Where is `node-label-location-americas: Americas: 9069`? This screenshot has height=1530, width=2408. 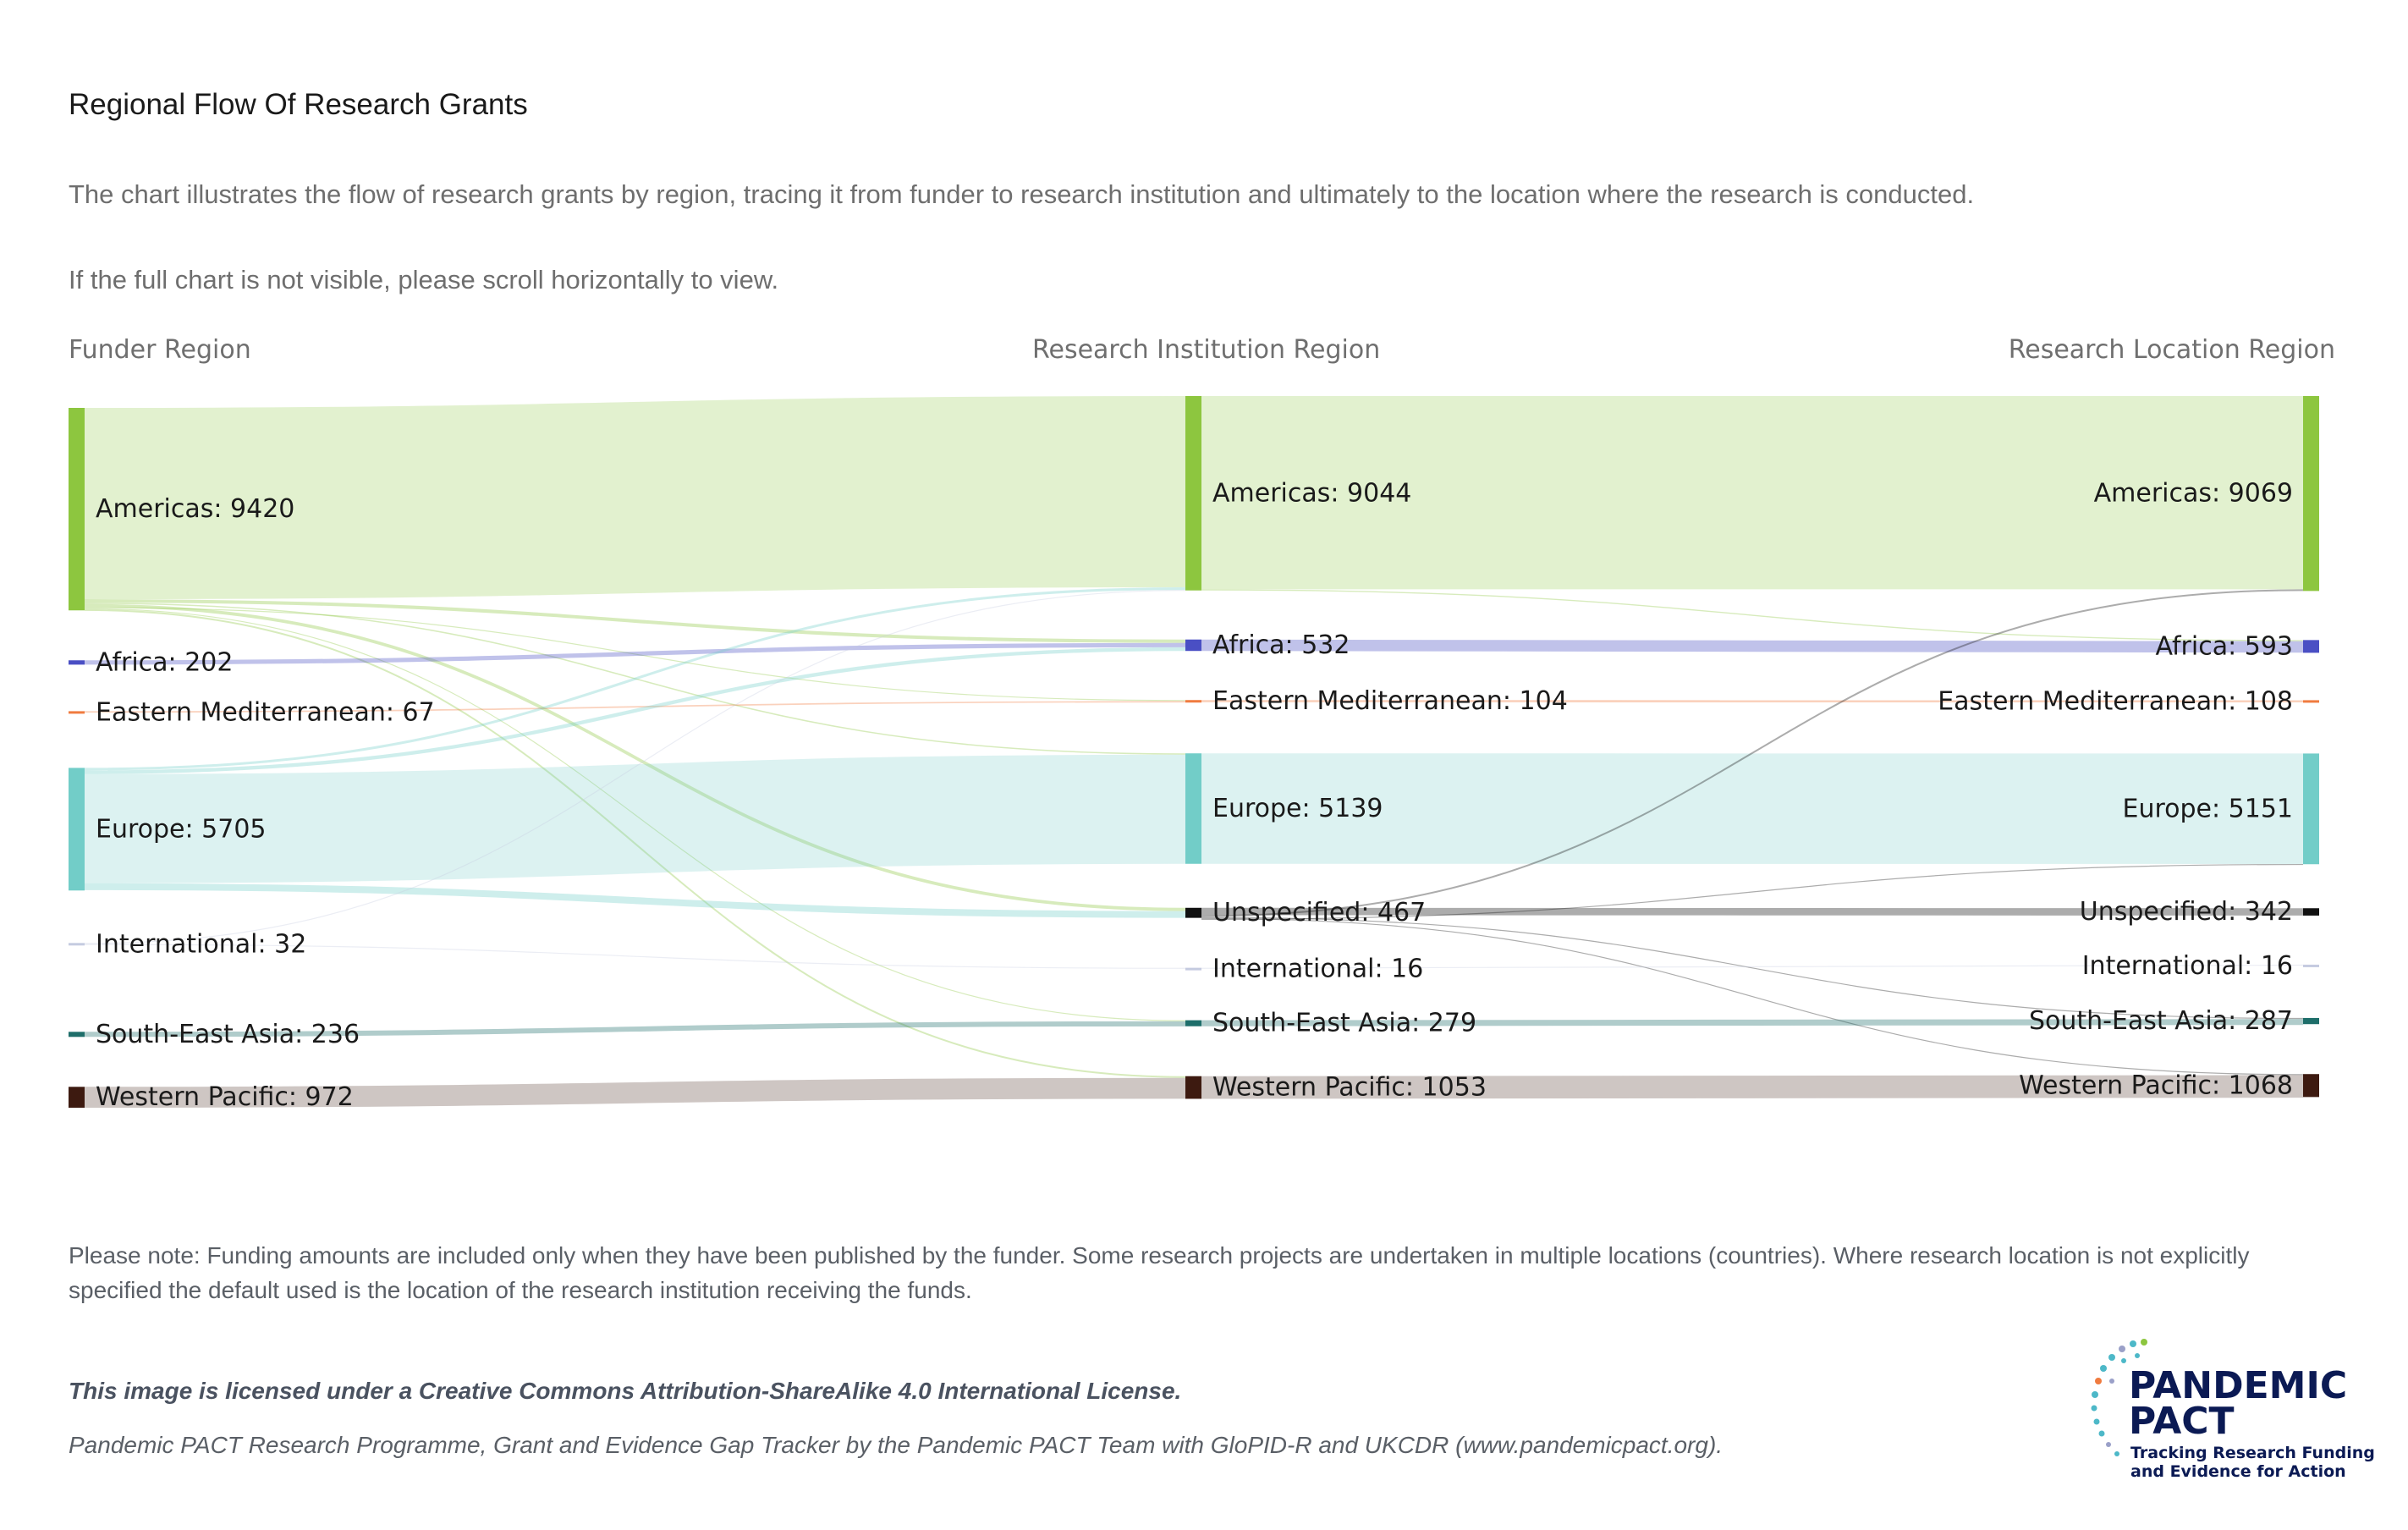 node-label-location-americas: Americas: 9069 is located at coordinates (2193, 494).